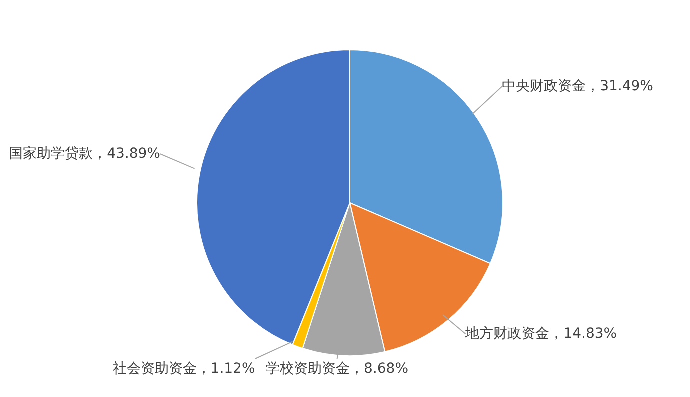  Describe the element at coordinates (84, 154) in the screenshot. I see `slice-label: 国家助学贷款，43.89%` at that location.